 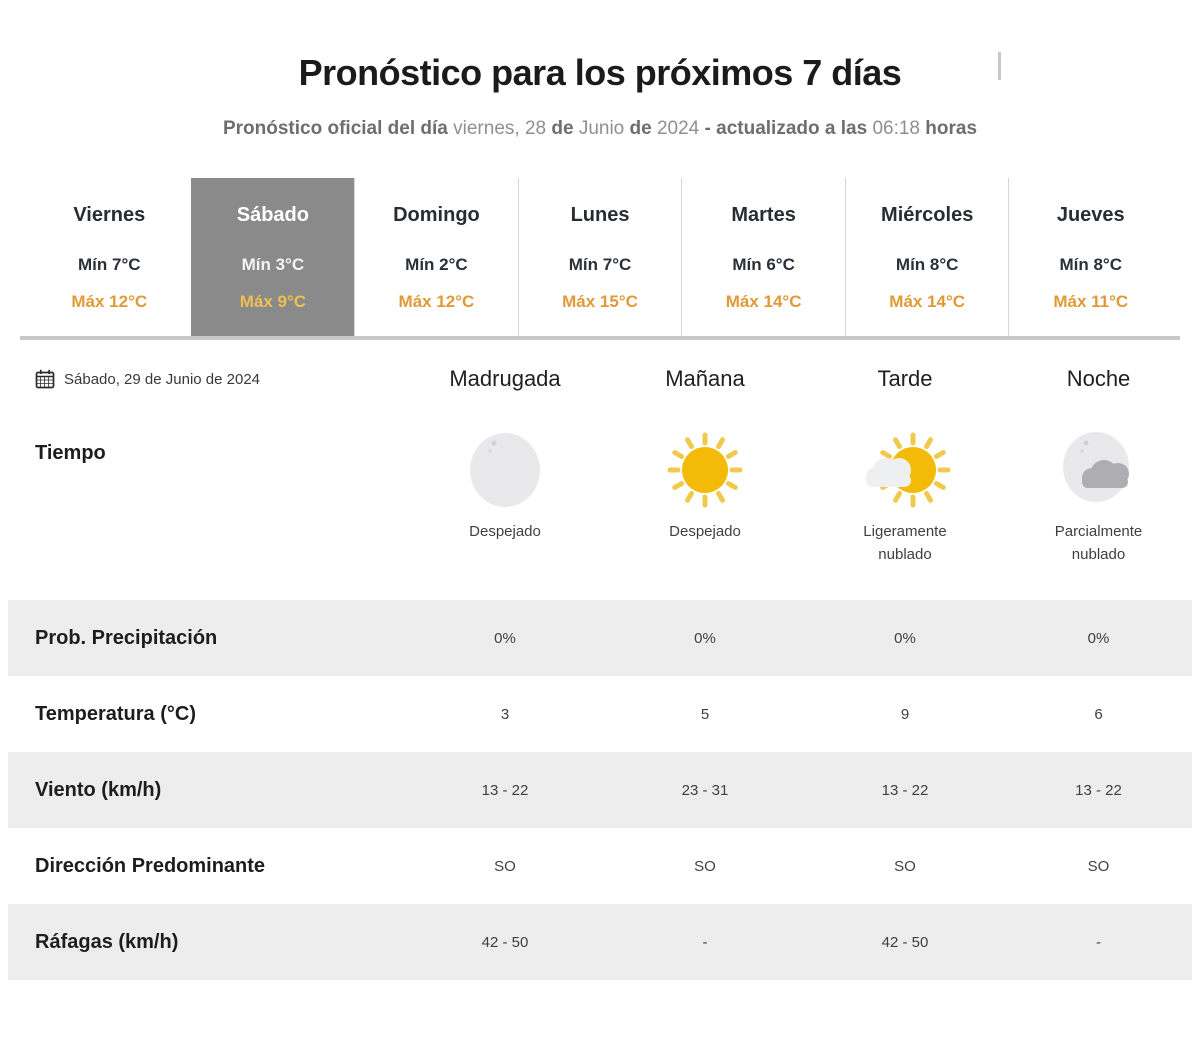 I want to click on row-label-tiempo: Tiempo, so click(x=70, y=453).